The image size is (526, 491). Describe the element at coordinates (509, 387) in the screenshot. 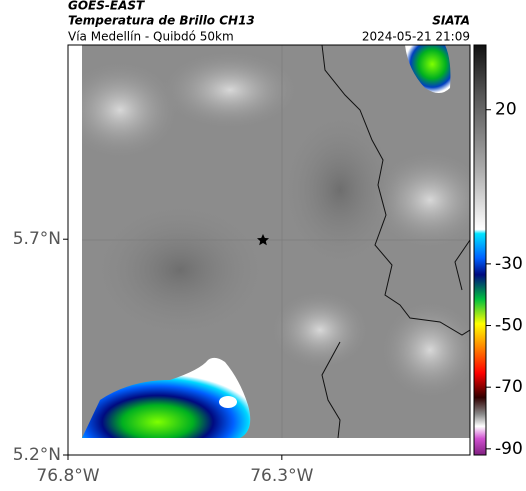

I see `colorbar-tick-label: -70` at that location.